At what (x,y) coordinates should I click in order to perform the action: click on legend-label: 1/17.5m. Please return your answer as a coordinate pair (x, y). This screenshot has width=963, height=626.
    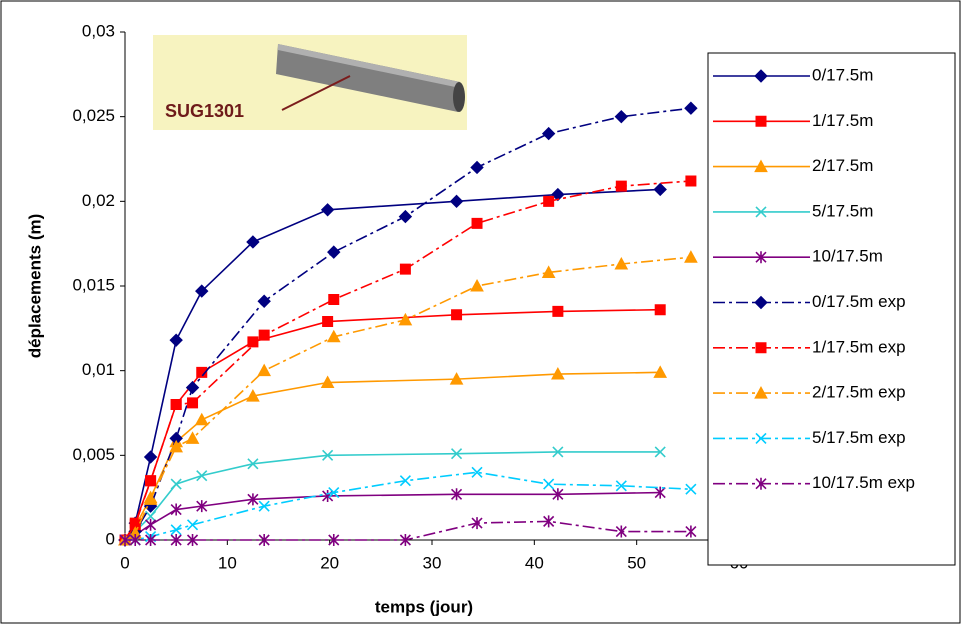
    Looking at the image, I should click on (842, 120).